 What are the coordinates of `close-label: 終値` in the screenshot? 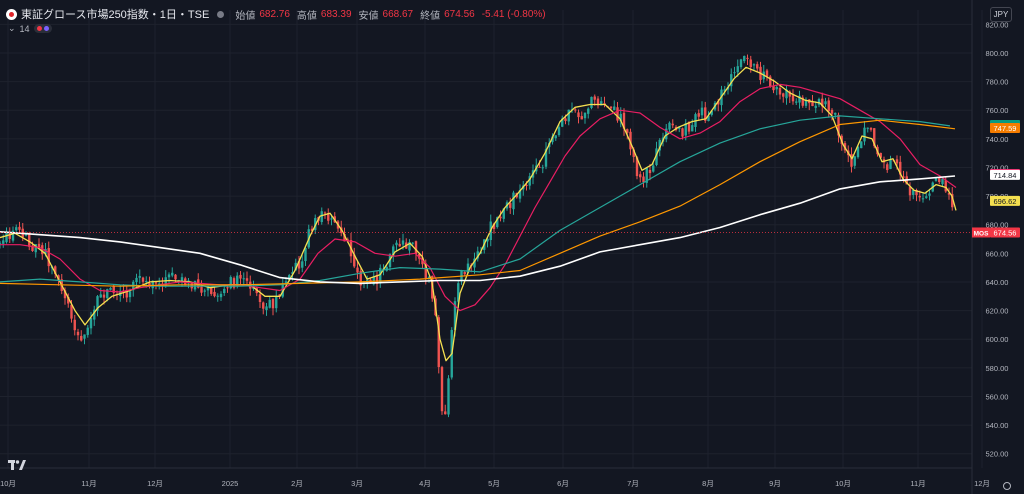 It's located at (430, 16).